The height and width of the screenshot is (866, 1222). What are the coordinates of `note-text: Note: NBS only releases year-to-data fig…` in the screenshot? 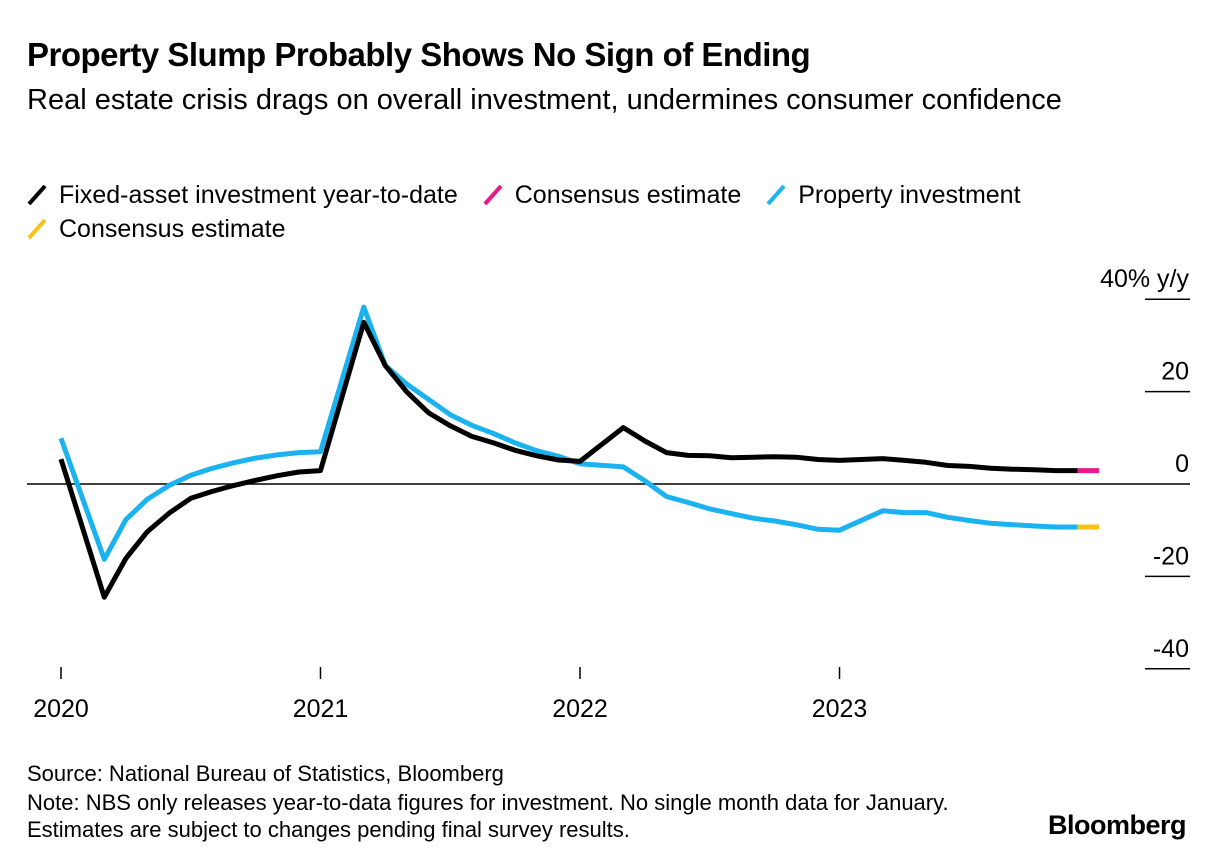 It's located at (488, 816).